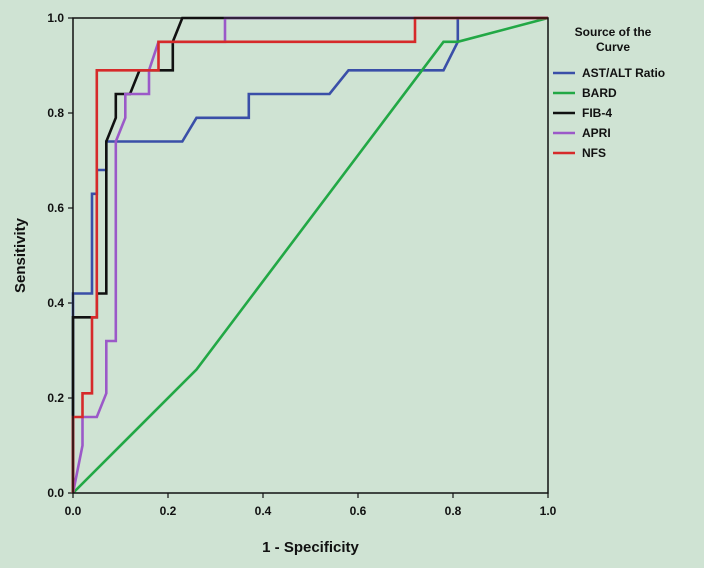  Describe the element at coordinates (55, 113) in the screenshot. I see `y-tick-label: 0.8` at that location.